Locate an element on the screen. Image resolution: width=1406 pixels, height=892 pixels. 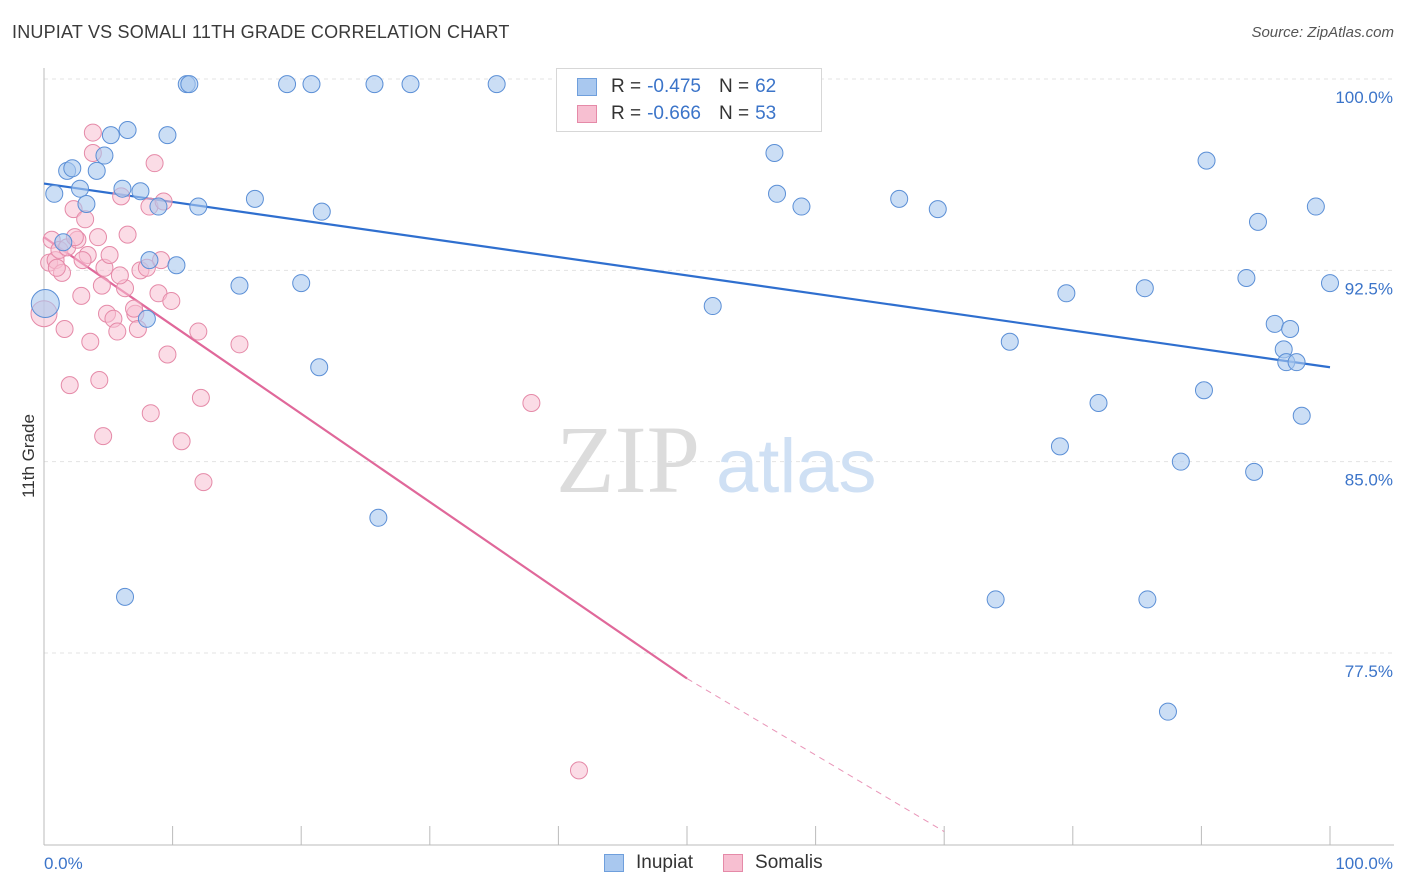
y-tick-label: 92.5% is located at coordinates (1369, 288).